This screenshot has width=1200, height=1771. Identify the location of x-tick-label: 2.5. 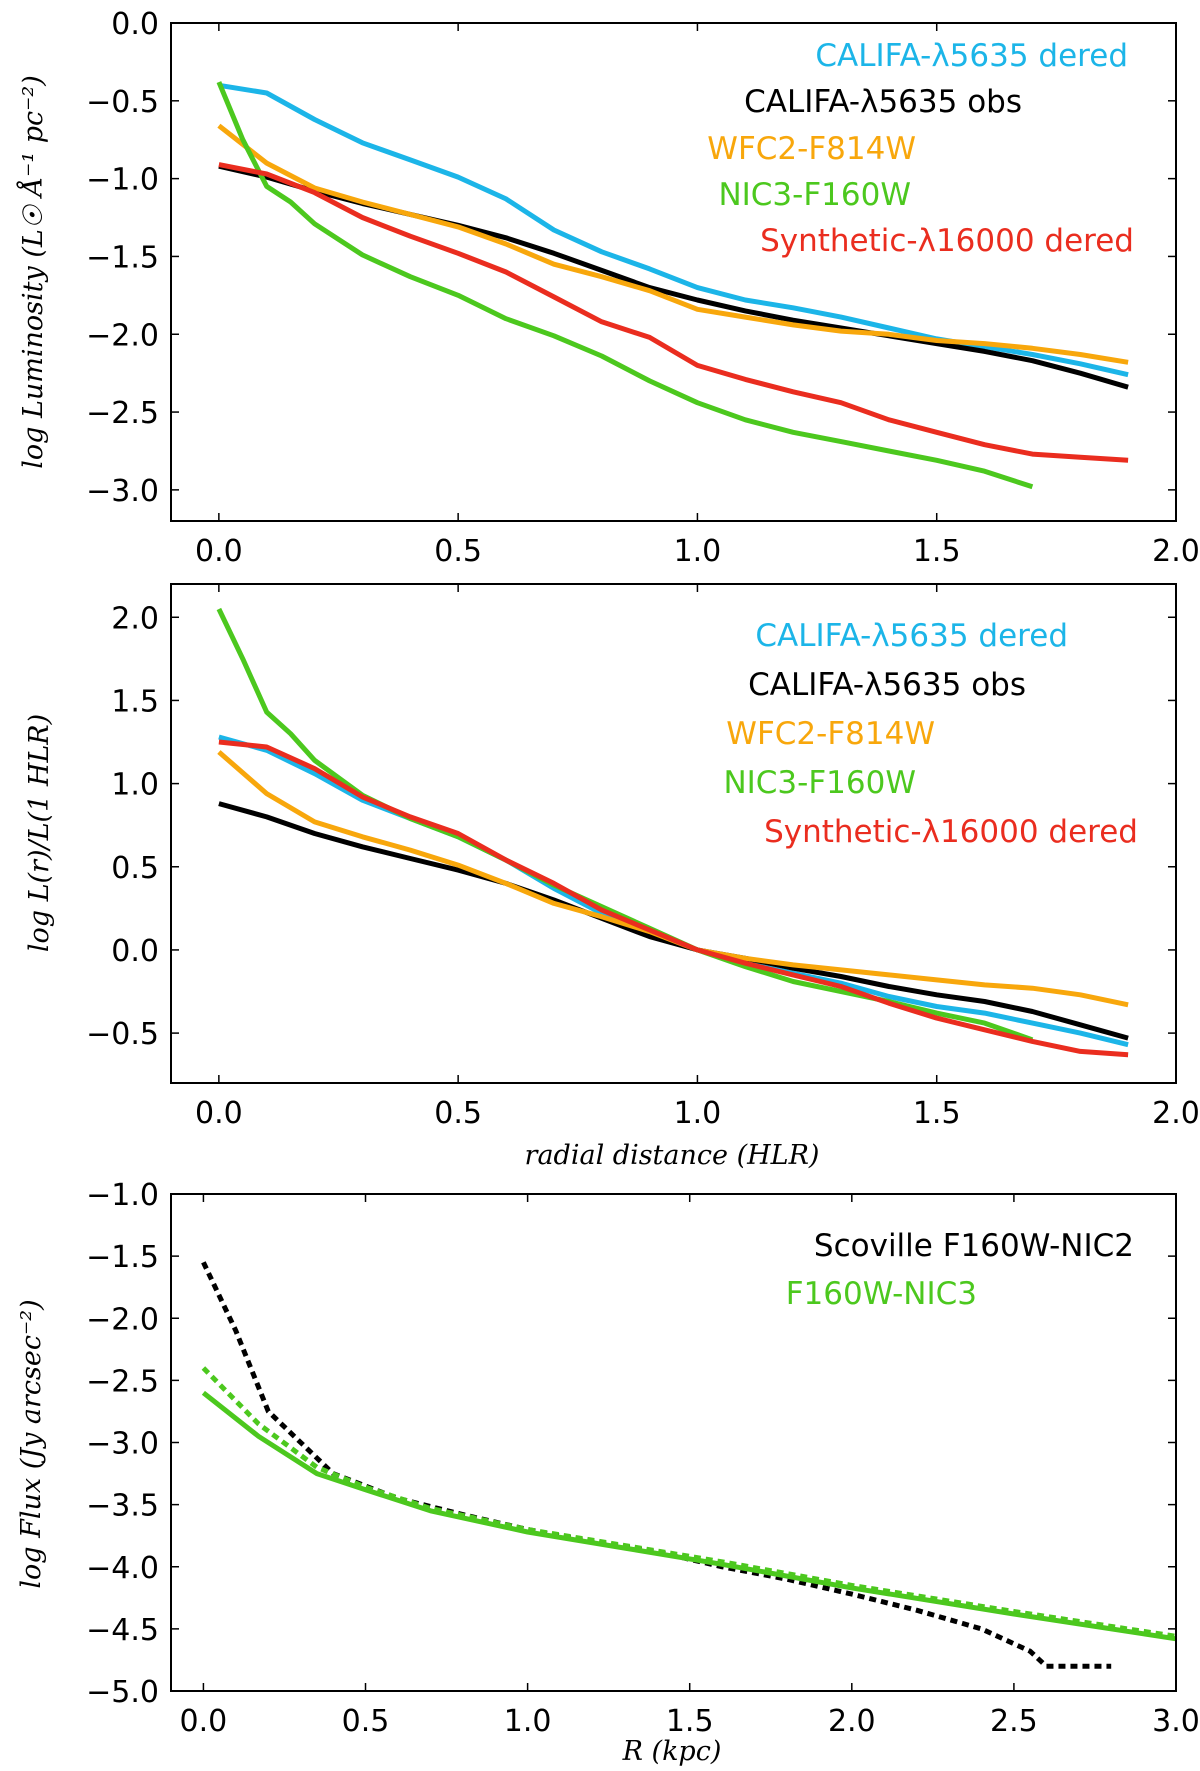
(1014, 1721).